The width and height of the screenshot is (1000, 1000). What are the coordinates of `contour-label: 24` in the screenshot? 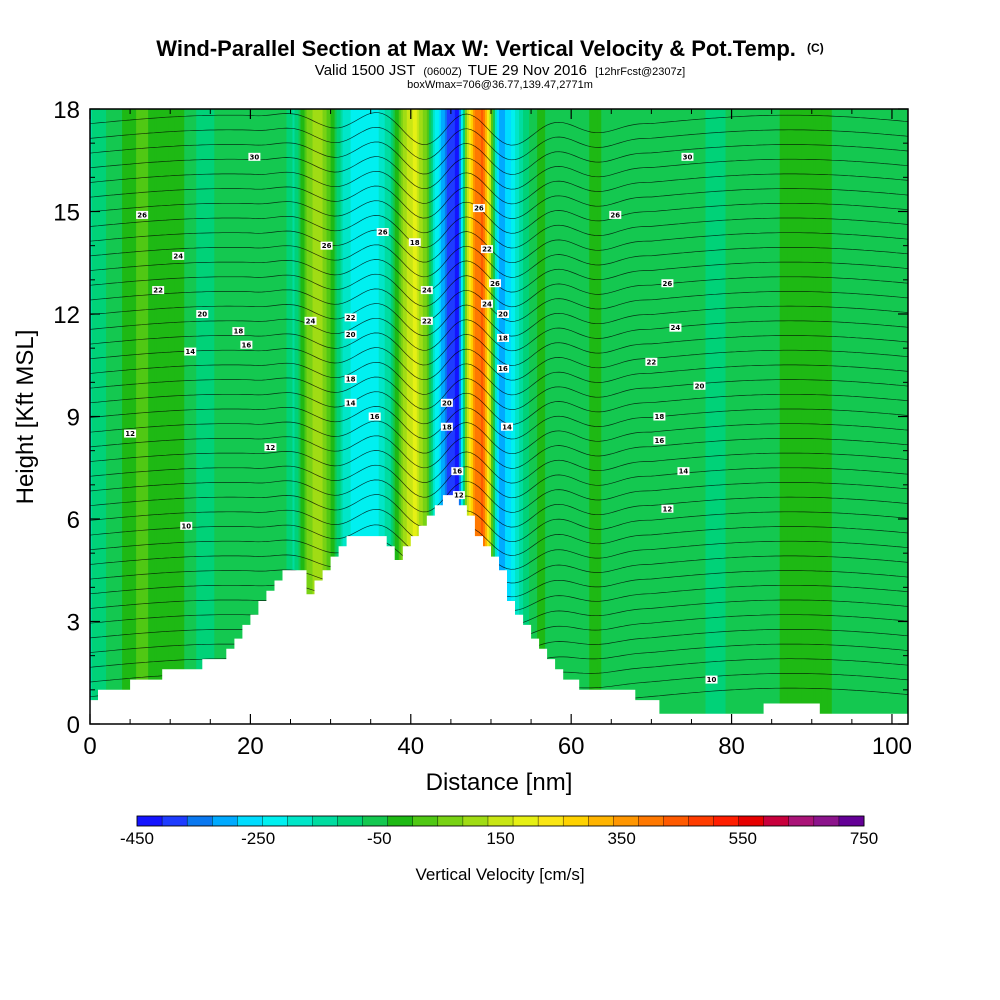 It's located at (675, 327).